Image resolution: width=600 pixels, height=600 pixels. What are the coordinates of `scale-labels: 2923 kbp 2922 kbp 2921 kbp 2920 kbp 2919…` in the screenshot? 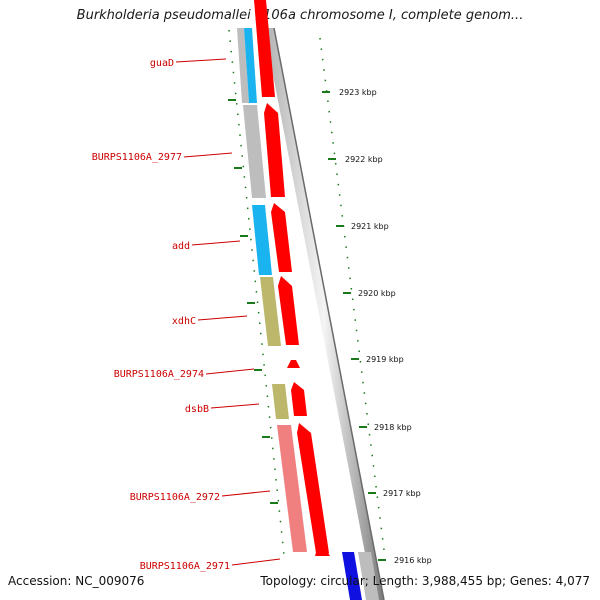 It's located at (385, 326).